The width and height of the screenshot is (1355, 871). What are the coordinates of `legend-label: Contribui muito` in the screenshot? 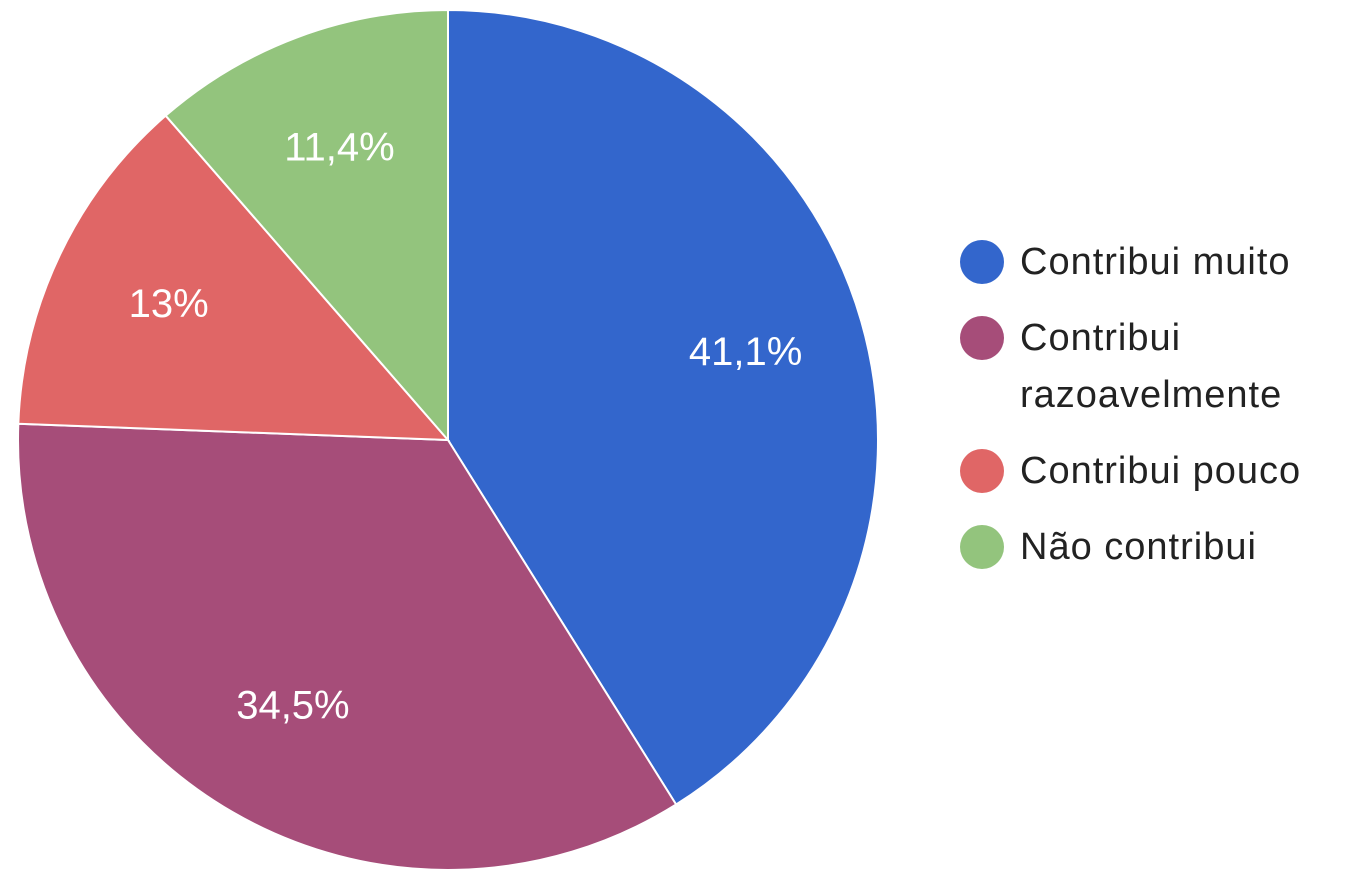 It's located at (1155, 262).